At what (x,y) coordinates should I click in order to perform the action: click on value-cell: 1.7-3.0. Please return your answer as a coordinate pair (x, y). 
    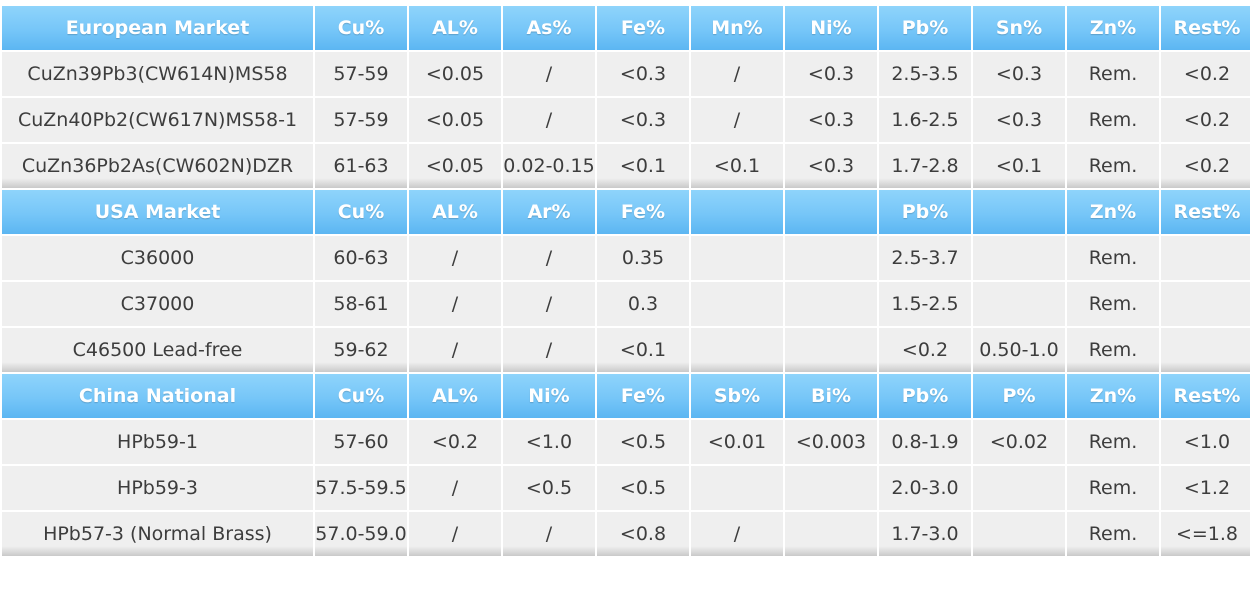
    Looking at the image, I should click on (925, 534).